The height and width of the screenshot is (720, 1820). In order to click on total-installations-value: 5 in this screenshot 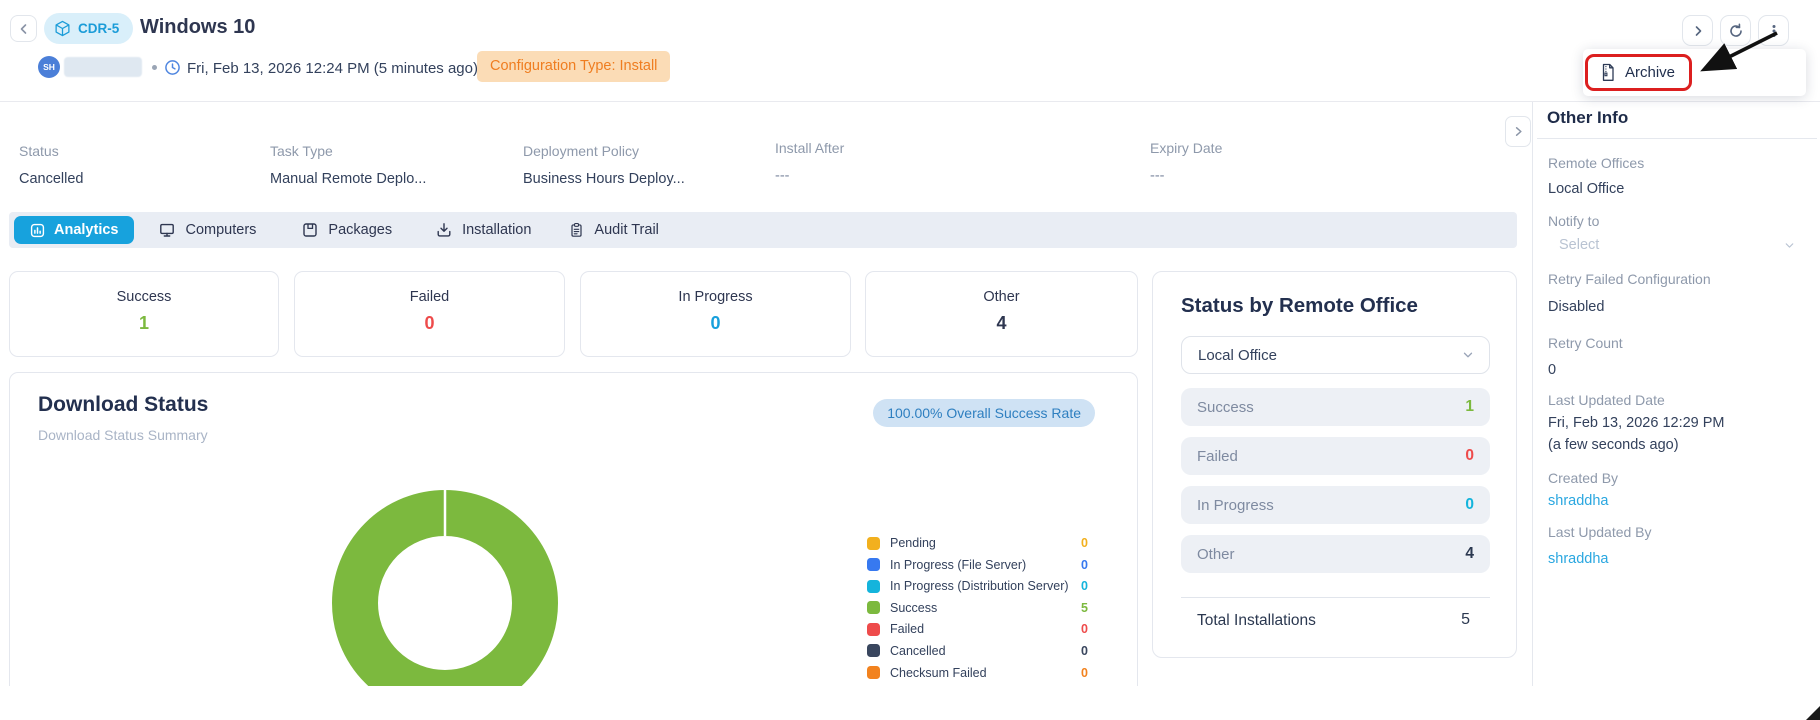, I will do `click(1465, 619)`.